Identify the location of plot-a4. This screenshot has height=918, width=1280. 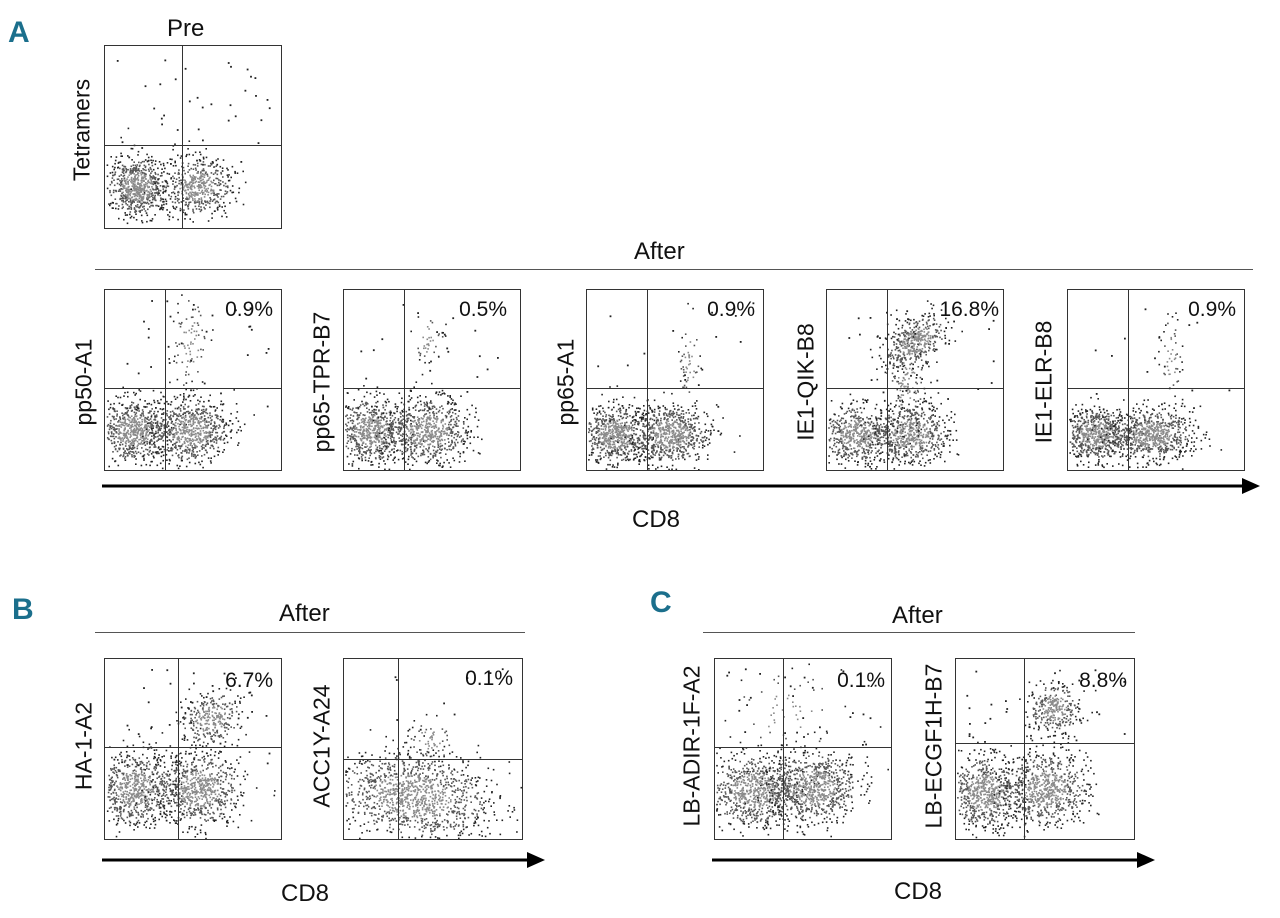
(915, 380).